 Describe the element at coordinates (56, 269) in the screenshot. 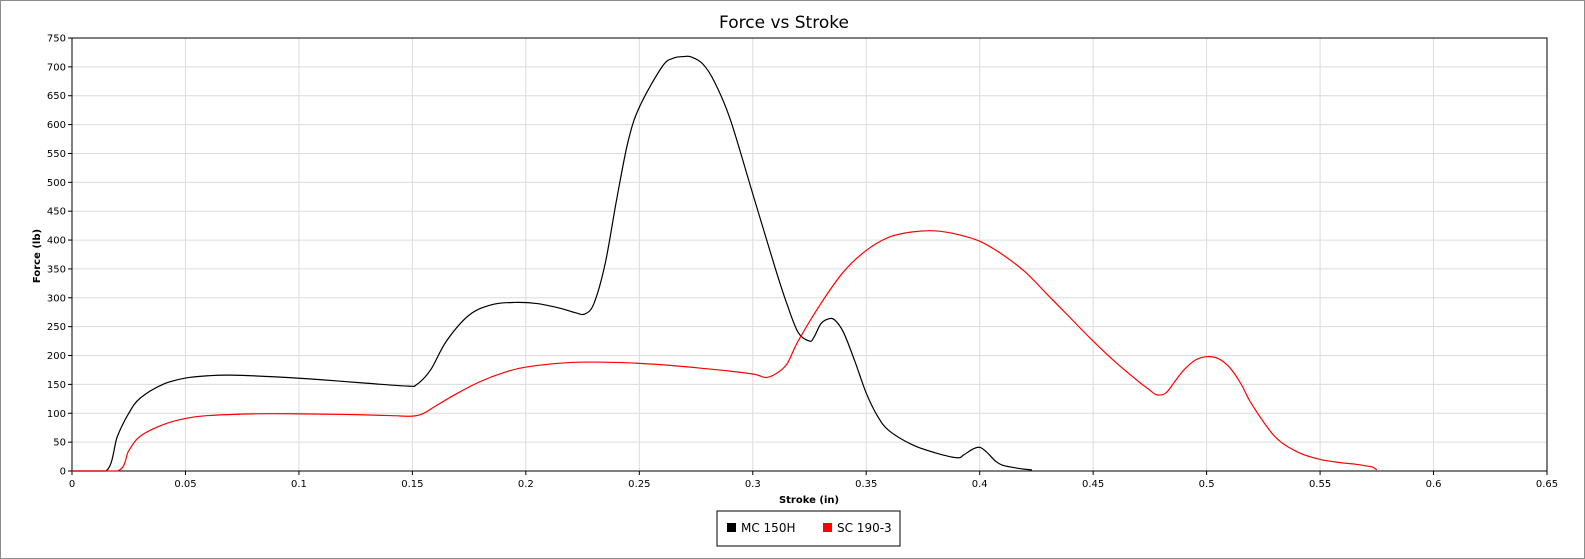

I see `y-tick-label: 350` at that location.